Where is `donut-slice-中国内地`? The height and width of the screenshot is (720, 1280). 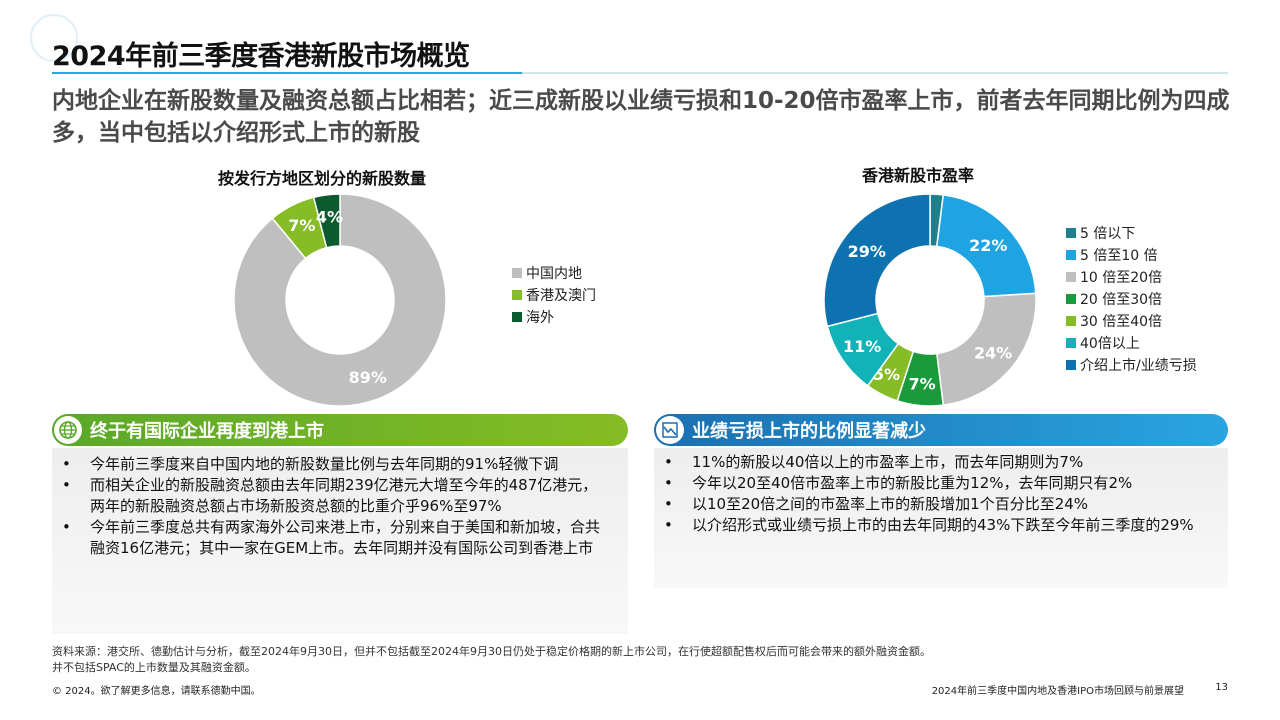 donut-slice-中国内地 is located at coordinates (340, 300).